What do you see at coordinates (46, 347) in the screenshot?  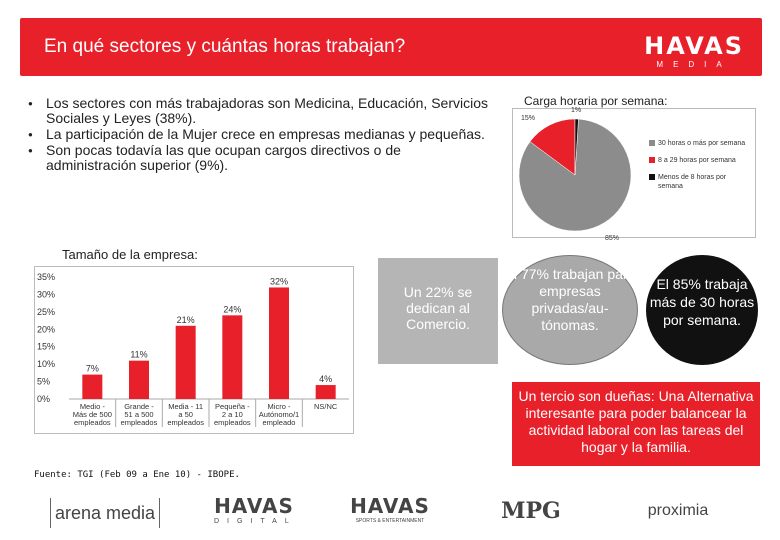 I see `y-tick-label: 15%` at bounding box center [46, 347].